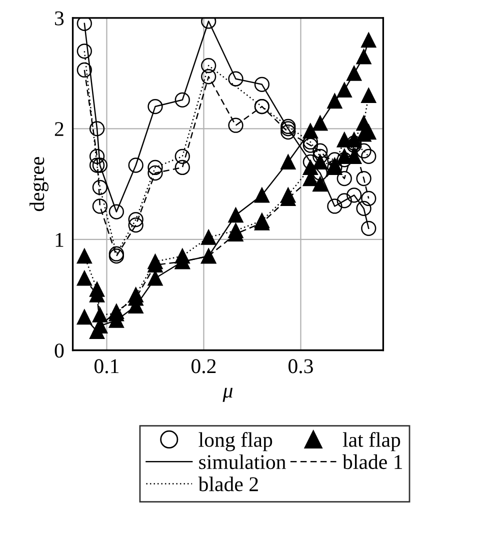 The image size is (482, 543). What do you see at coordinates (242, 462) in the screenshot?
I see `text: simulation` at bounding box center [242, 462].